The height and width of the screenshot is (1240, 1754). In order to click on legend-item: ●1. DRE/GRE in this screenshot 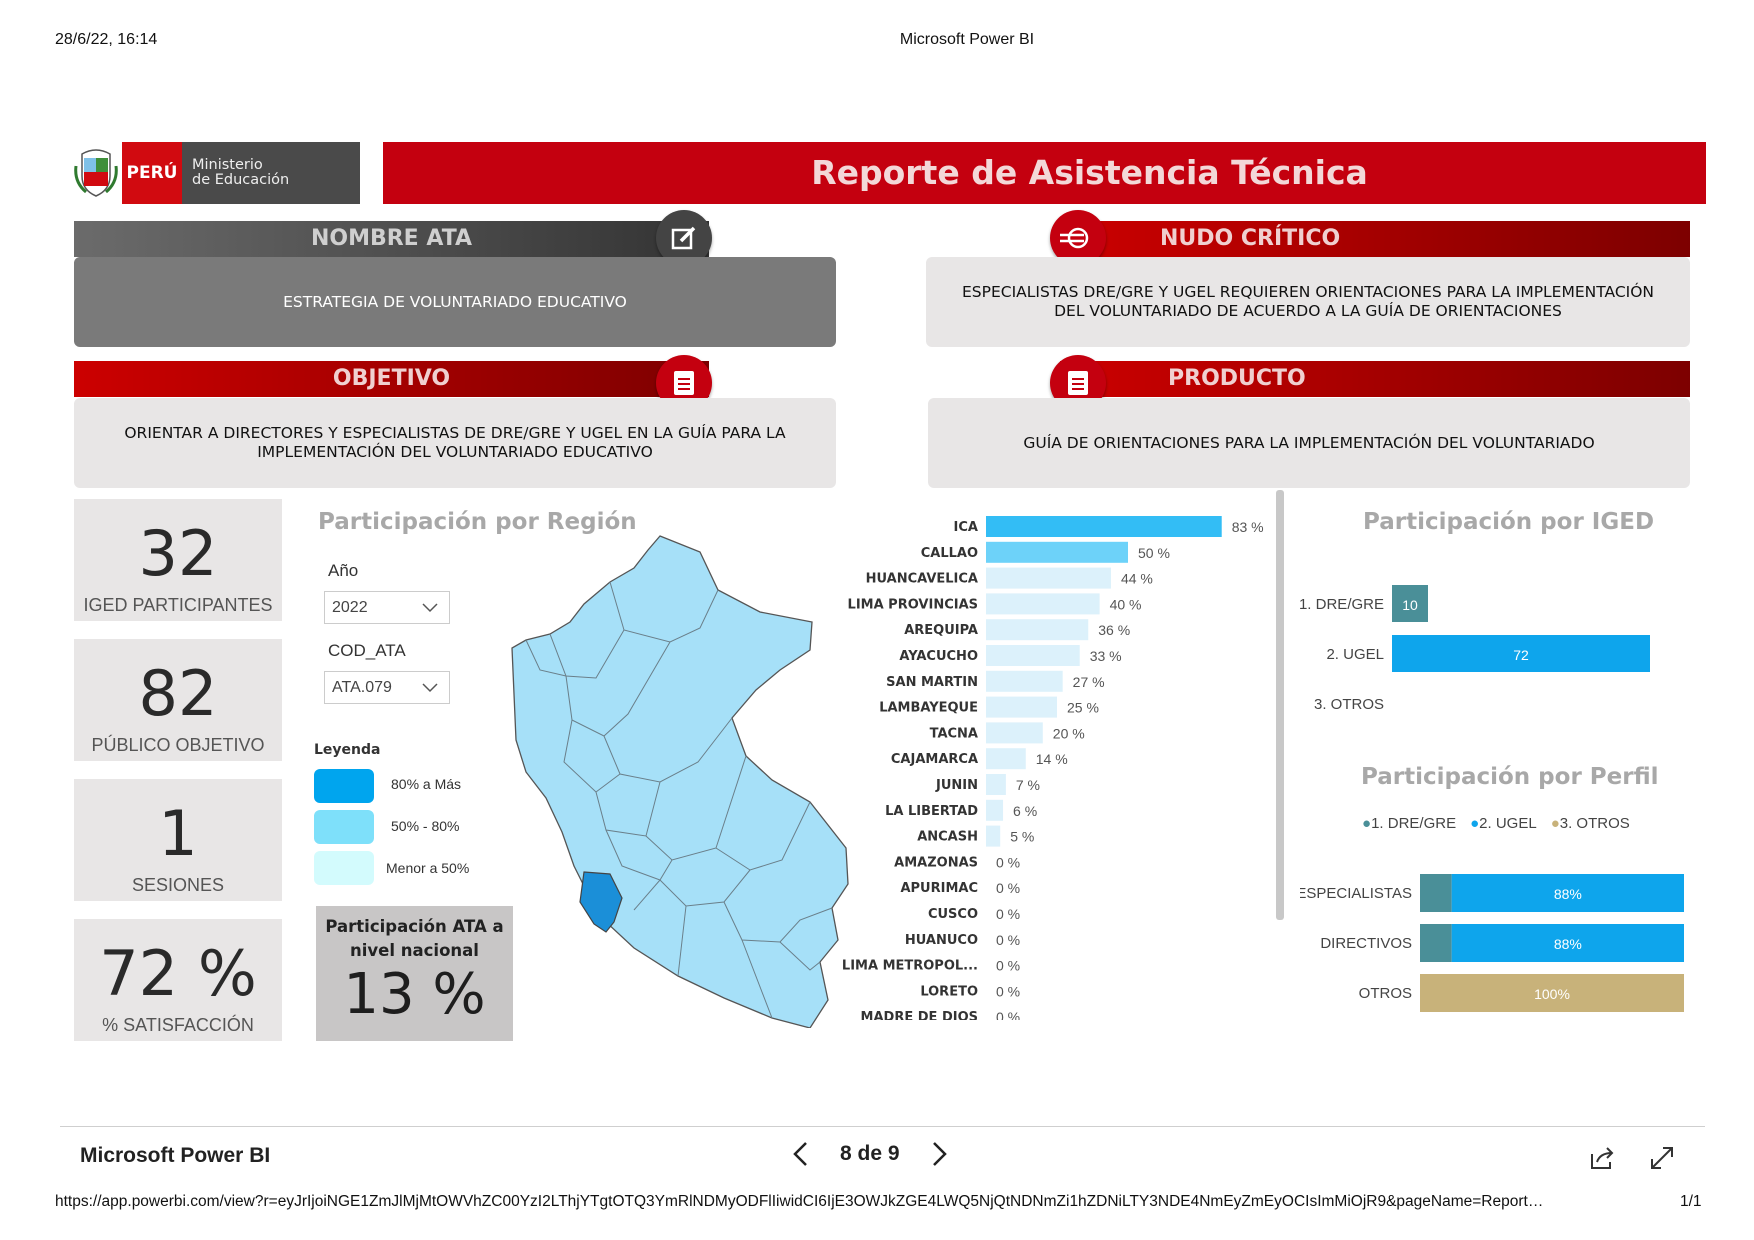, I will do `click(1409, 823)`.